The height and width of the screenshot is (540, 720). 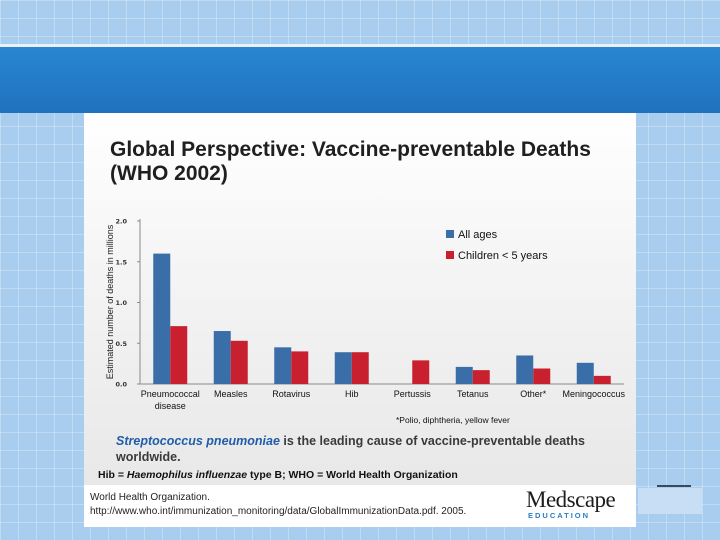 I want to click on key-message-organism: Streptococcus pneumoniae, so click(x=198, y=441).